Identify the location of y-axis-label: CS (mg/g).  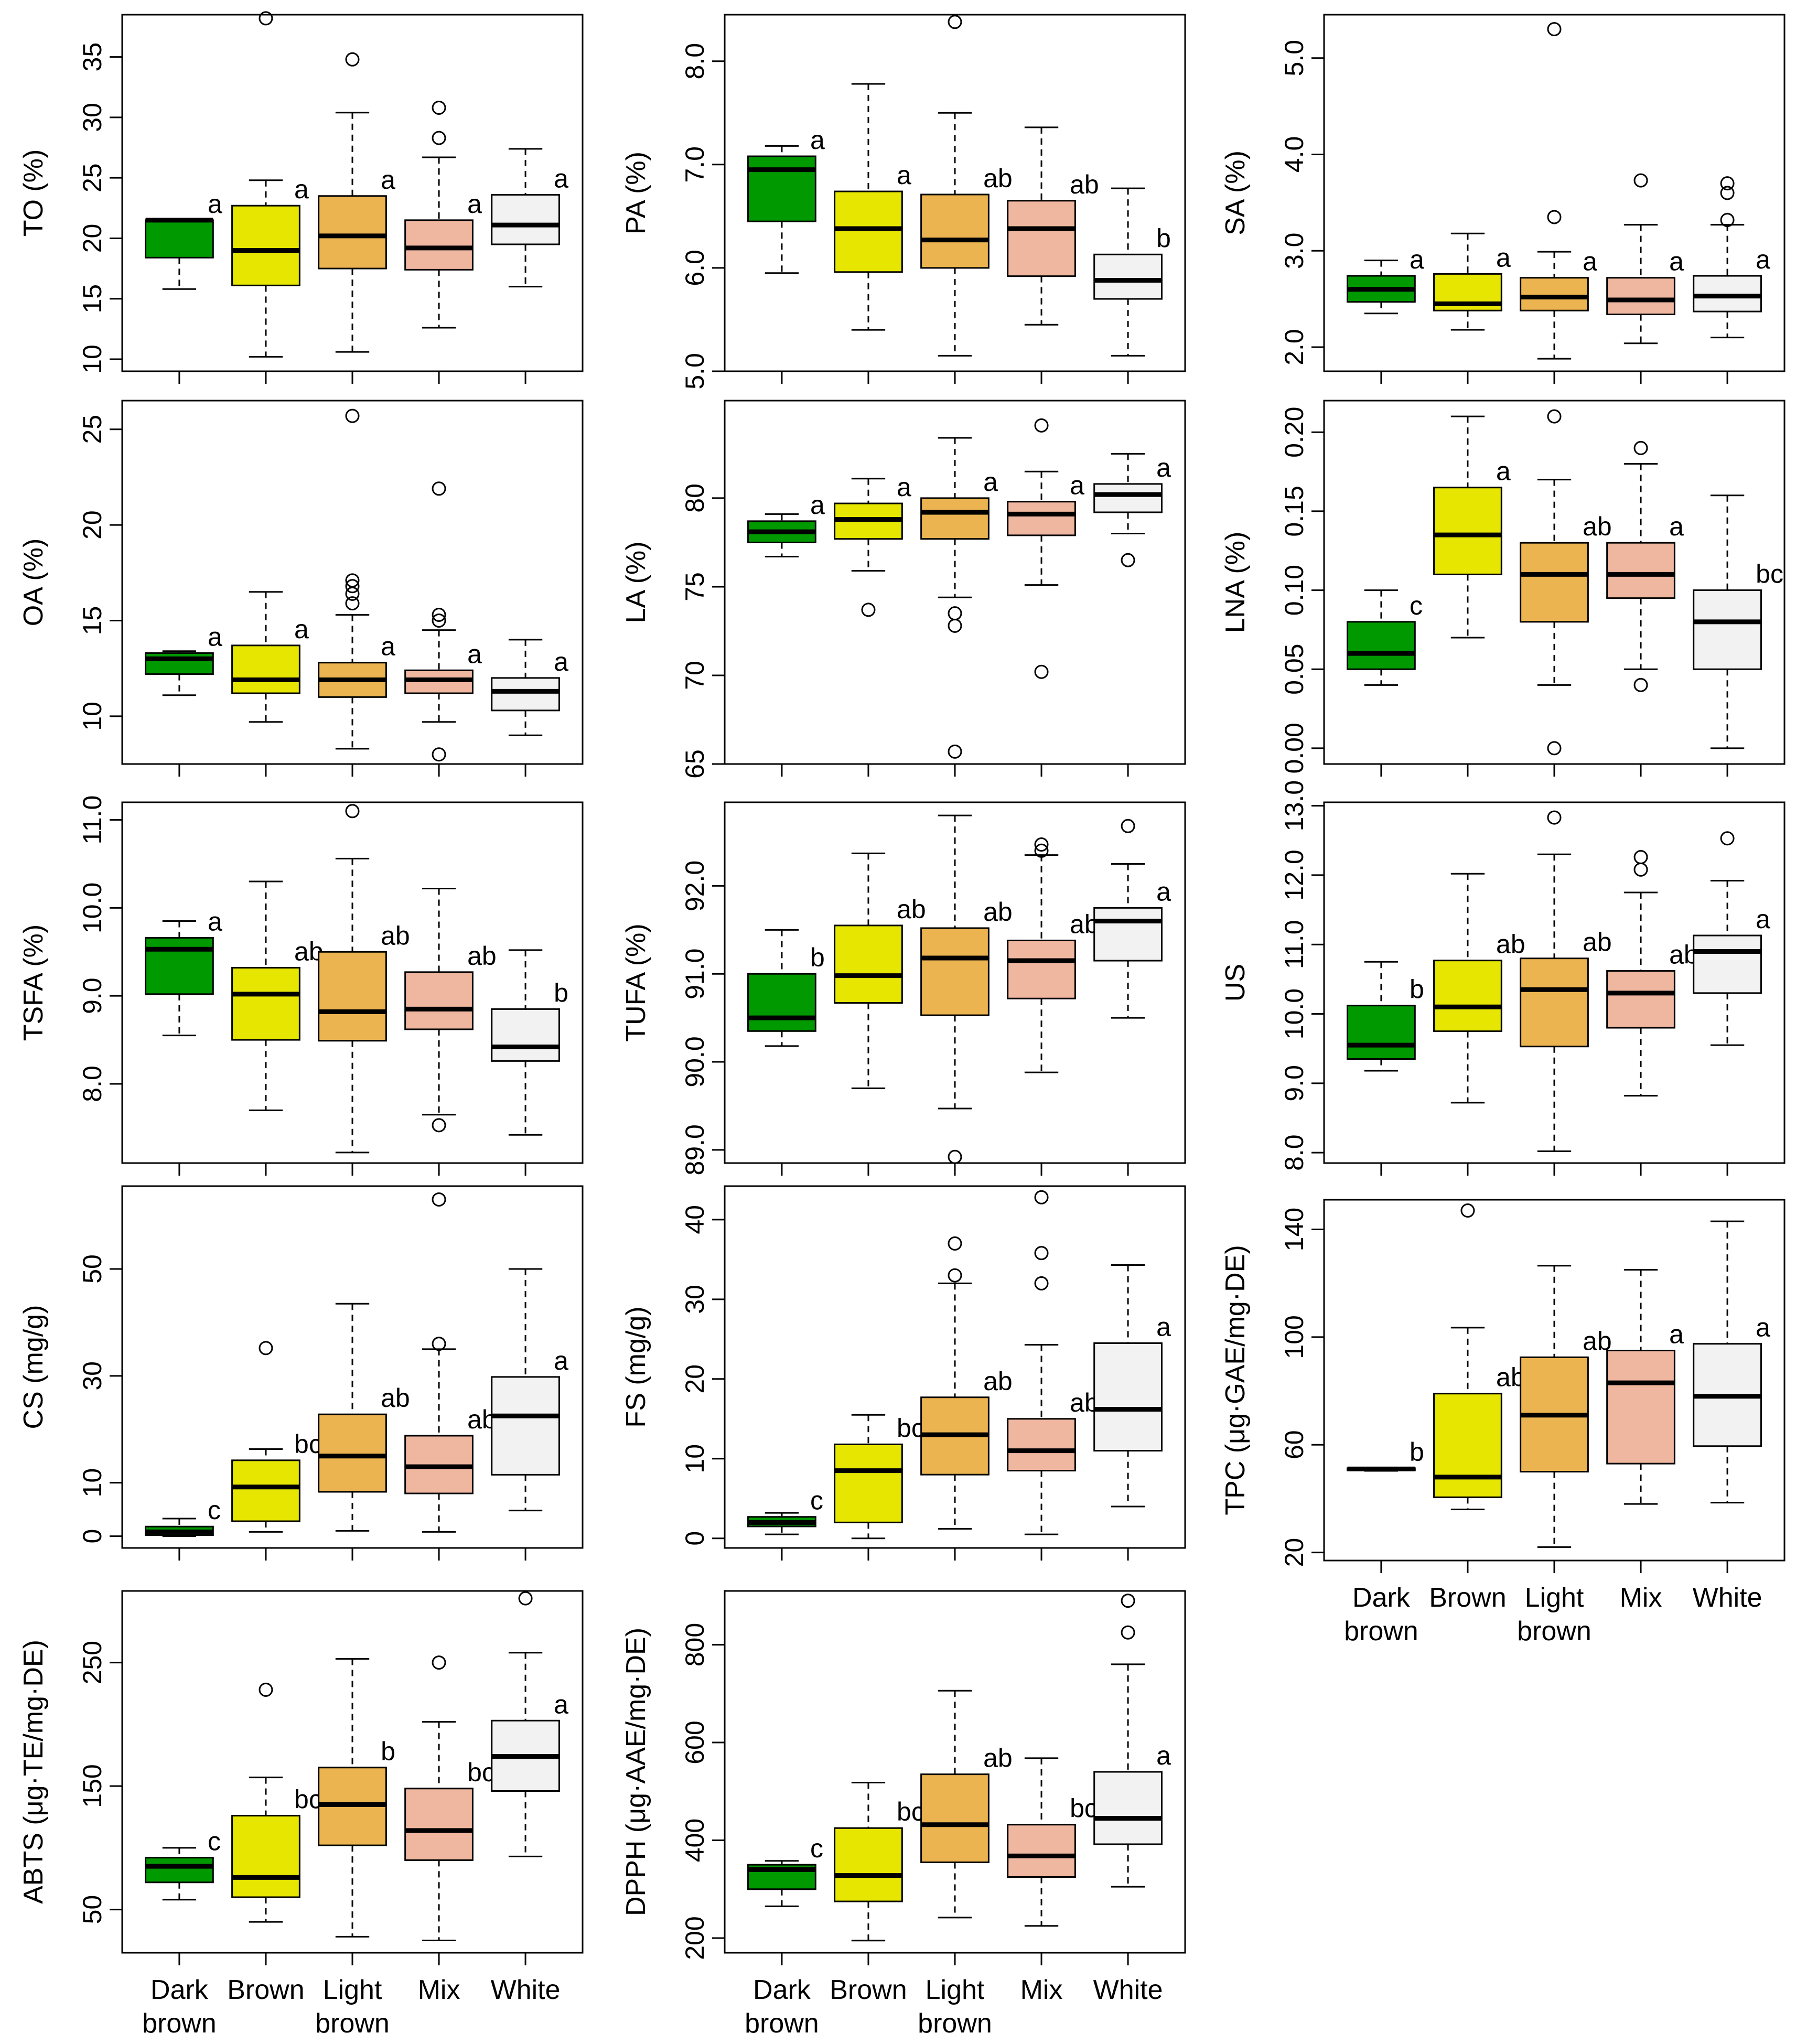
(33, 1367).